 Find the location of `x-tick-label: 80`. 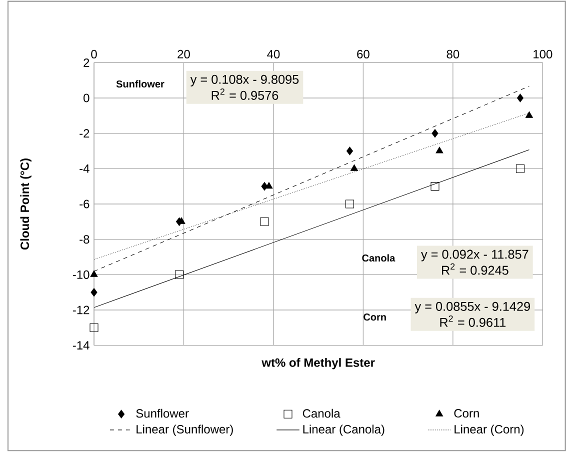

x-tick-label: 80 is located at coordinates (453, 54).